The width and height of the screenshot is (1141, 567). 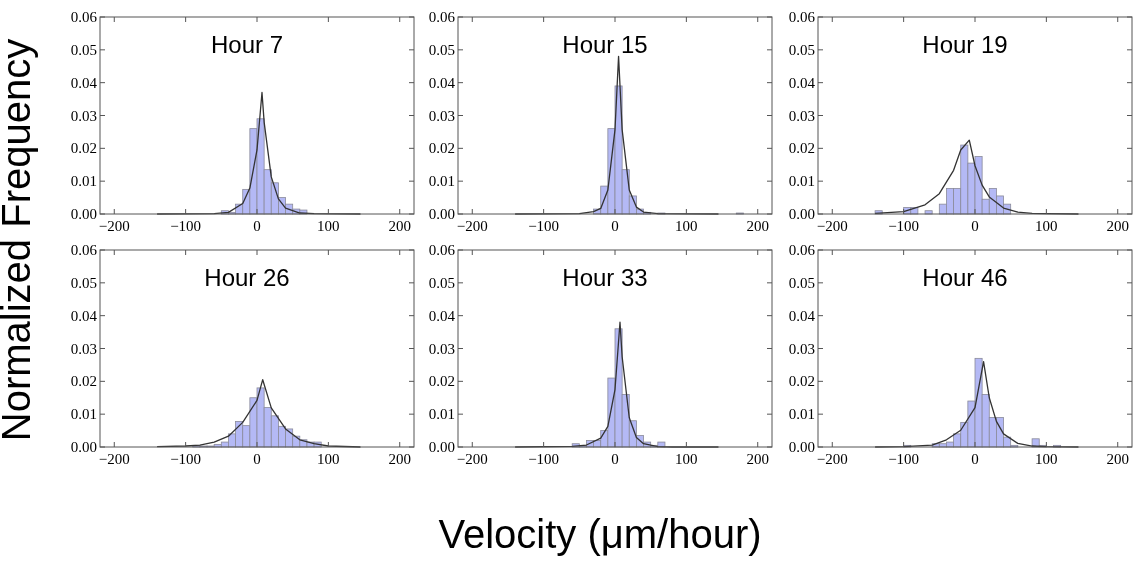 What do you see at coordinates (605, 44) in the screenshot?
I see `text: Hour 15` at bounding box center [605, 44].